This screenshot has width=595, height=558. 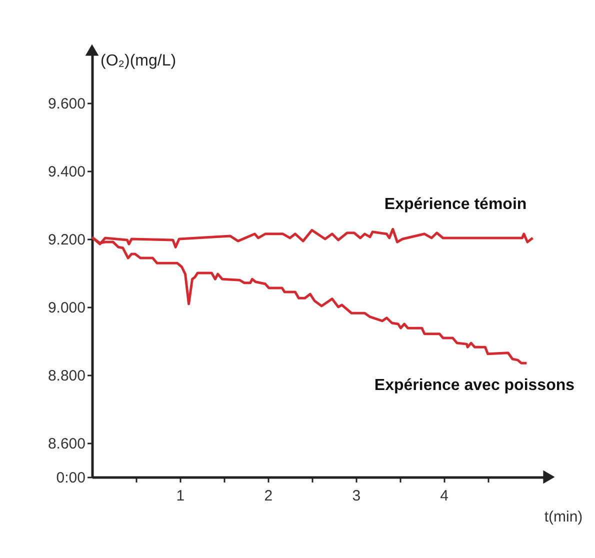 I want to click on x-axis-title: t(min), so click(x=563, y=517).